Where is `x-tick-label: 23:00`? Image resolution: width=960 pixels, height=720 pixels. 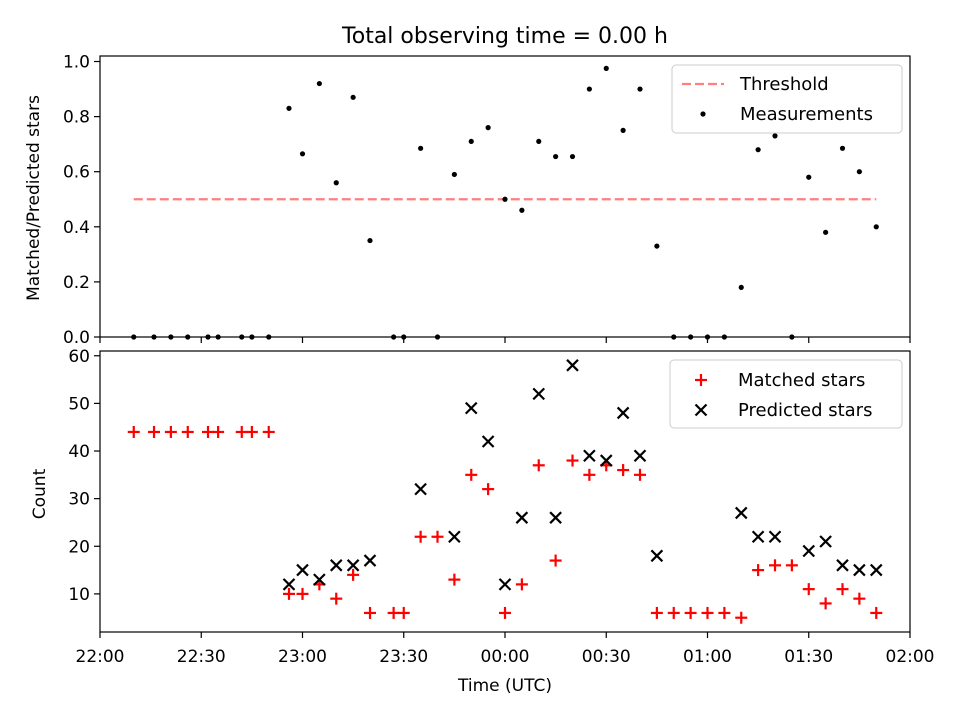 x-tick-label: 23:00 is located at coordinates (302, 657).